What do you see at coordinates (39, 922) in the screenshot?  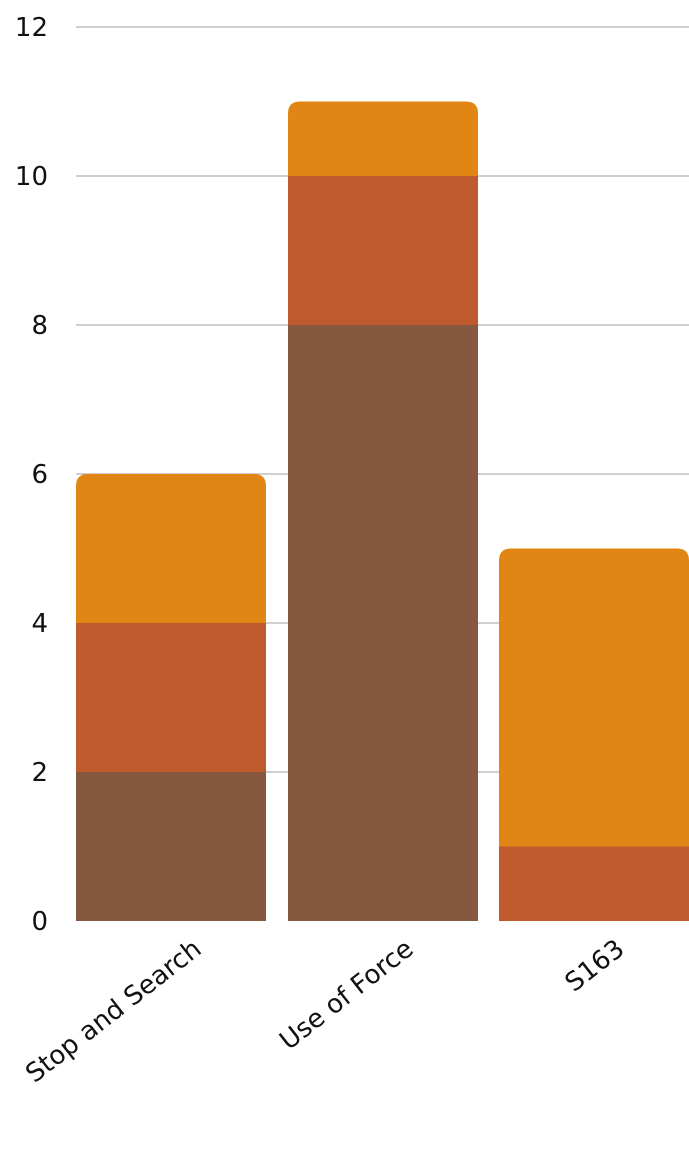 I see `y-tick-label: 0` at bounding box center [39, 922].